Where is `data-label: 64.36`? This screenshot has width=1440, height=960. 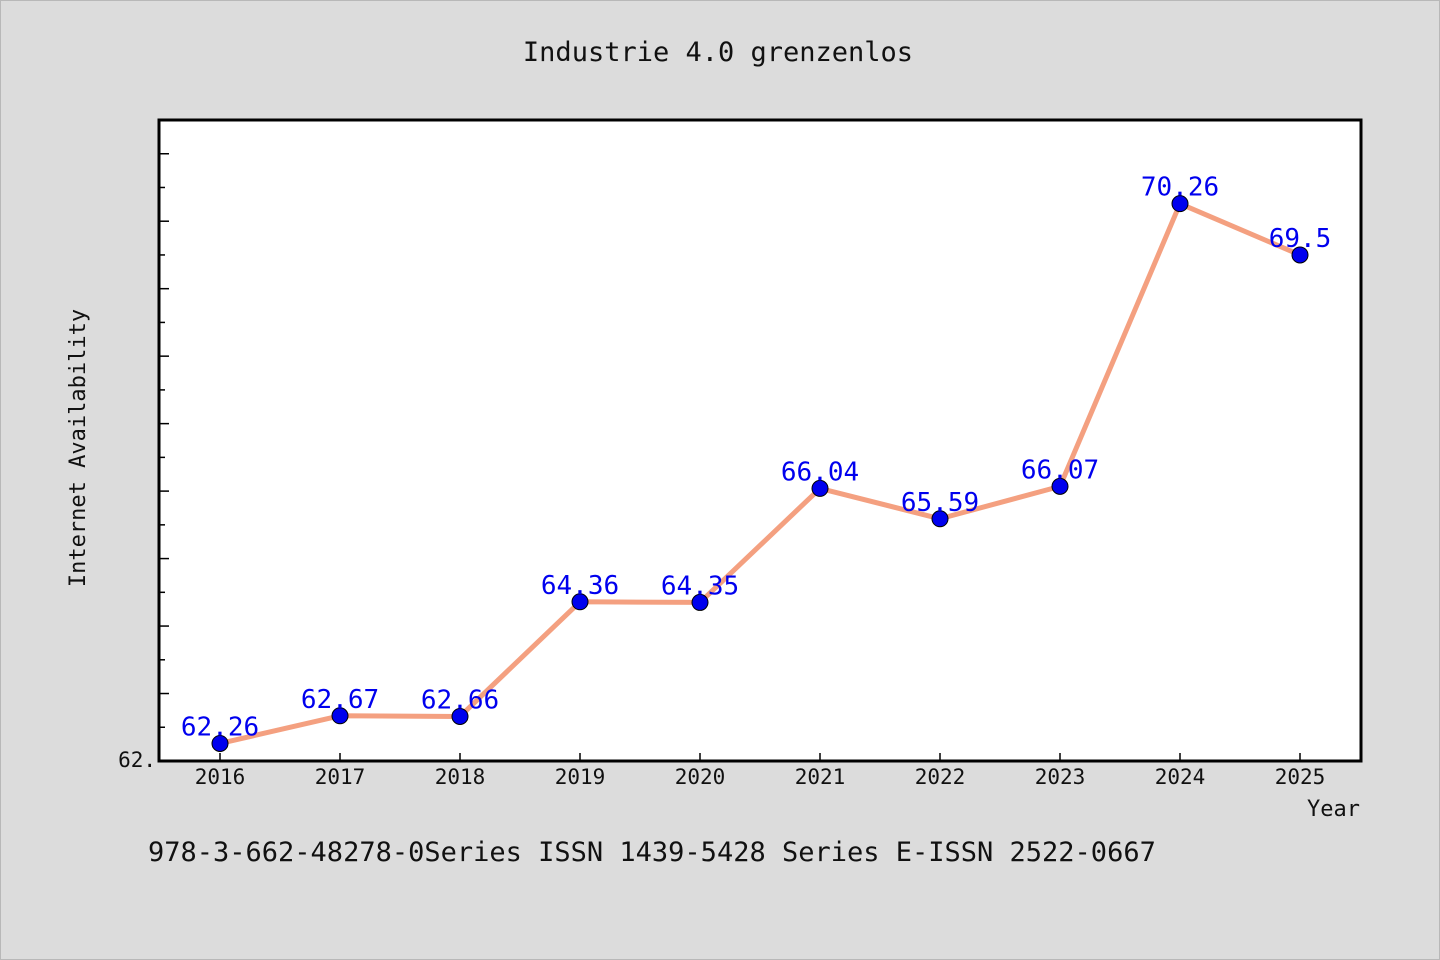
data-label: 64.36 is located at coordinates (580, 586).